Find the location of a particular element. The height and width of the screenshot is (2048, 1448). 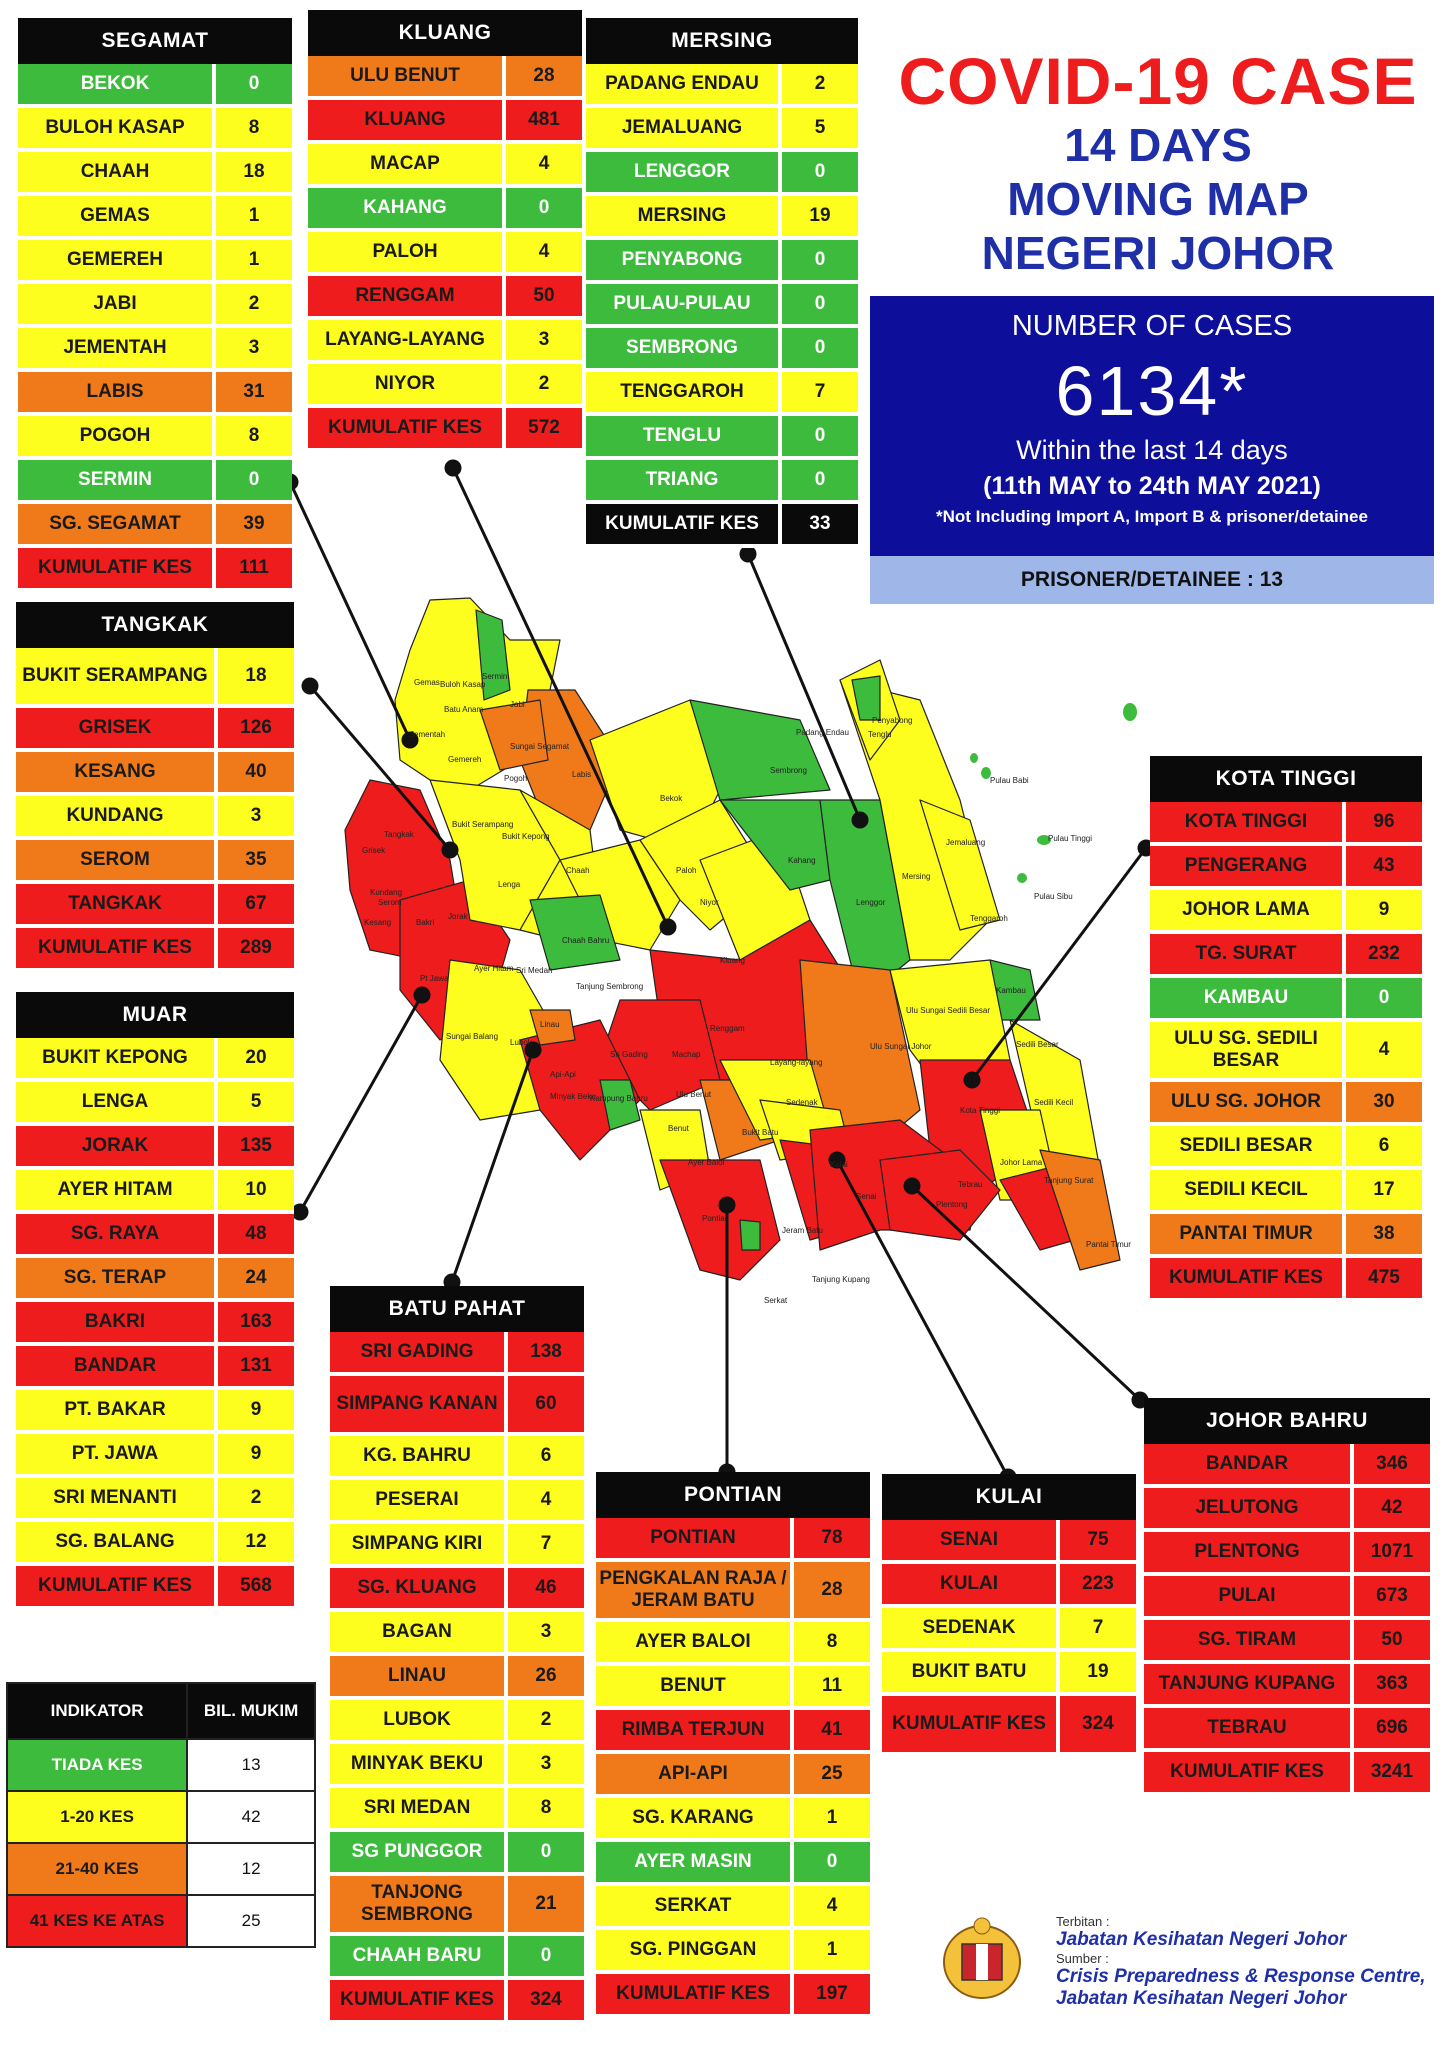

mukim-name: SG. TIRAM is located at coordinates (1248, 1641).